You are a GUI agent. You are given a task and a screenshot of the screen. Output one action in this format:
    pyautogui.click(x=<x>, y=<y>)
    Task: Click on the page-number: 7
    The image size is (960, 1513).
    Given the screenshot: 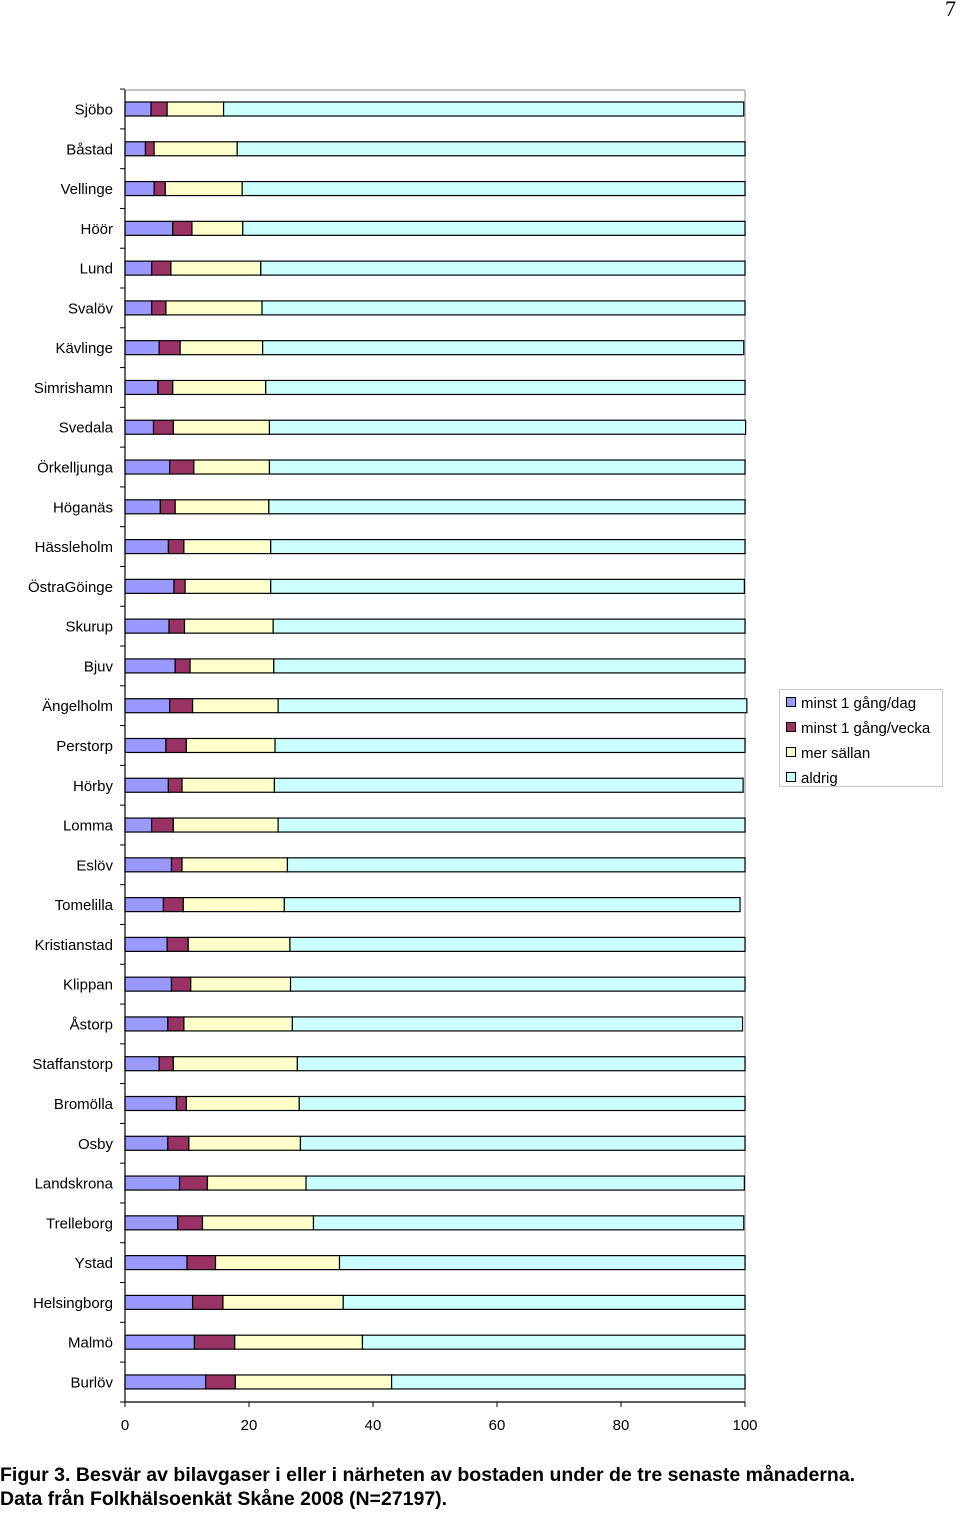 What is the action you would take?
    pyautogui.click(x=950, y=10)
    